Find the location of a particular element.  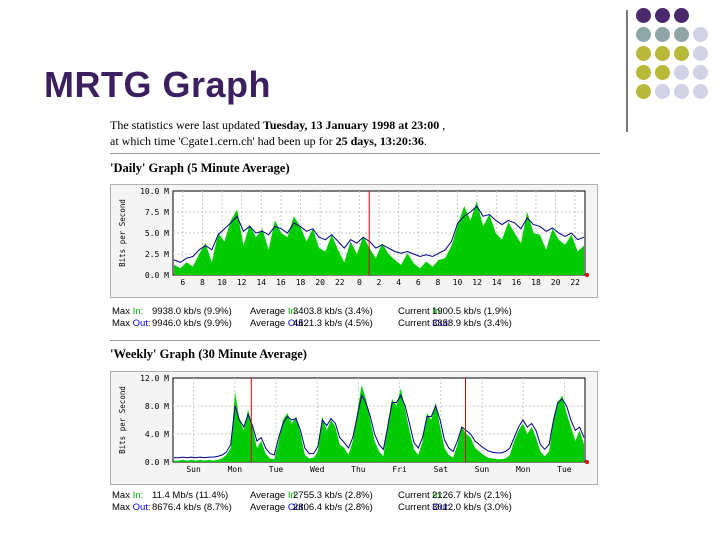

x-tick-label: Sat is located at coordinates (441, 469).